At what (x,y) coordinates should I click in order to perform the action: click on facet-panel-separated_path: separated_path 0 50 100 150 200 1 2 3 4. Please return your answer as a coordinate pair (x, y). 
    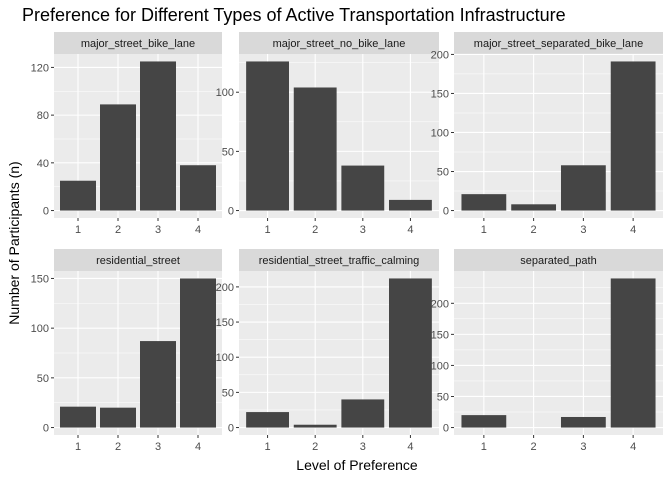
    Looking at the image, I should click on (547, 351).